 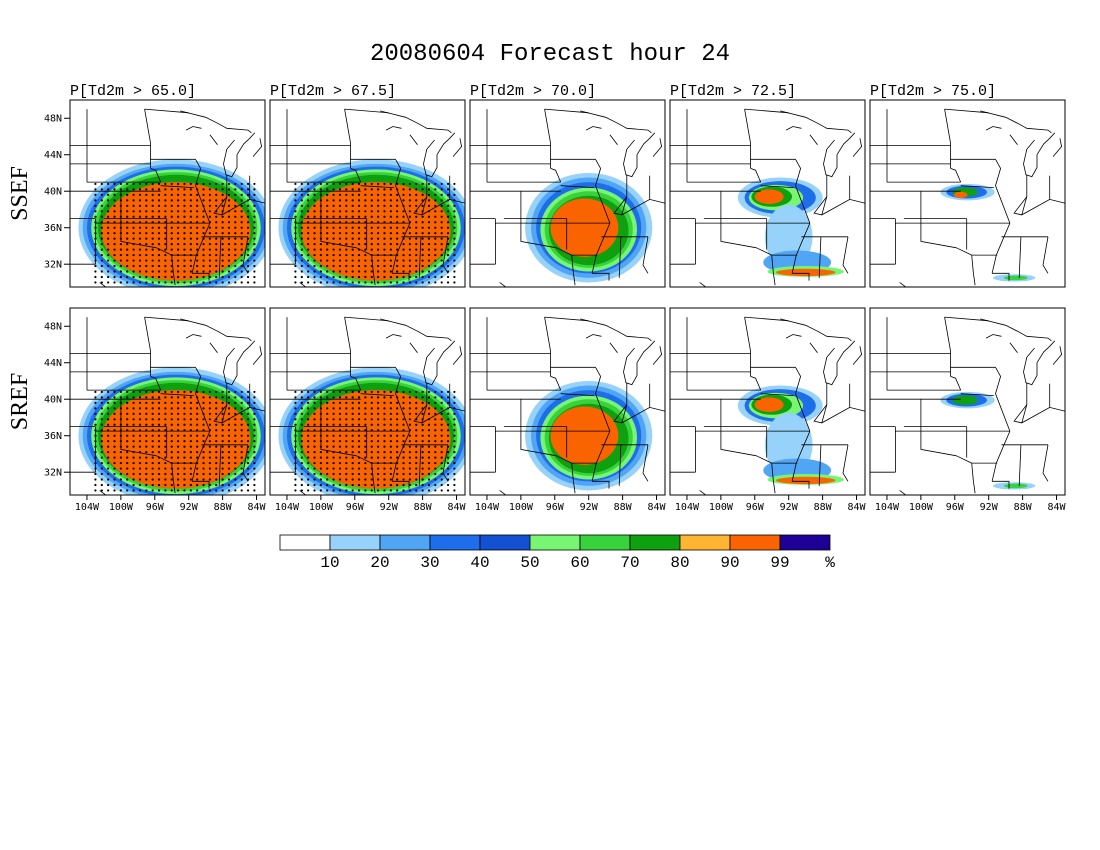 I want to click on panel-title: P[Td2m > 65.0], so click(x=133, y=91).